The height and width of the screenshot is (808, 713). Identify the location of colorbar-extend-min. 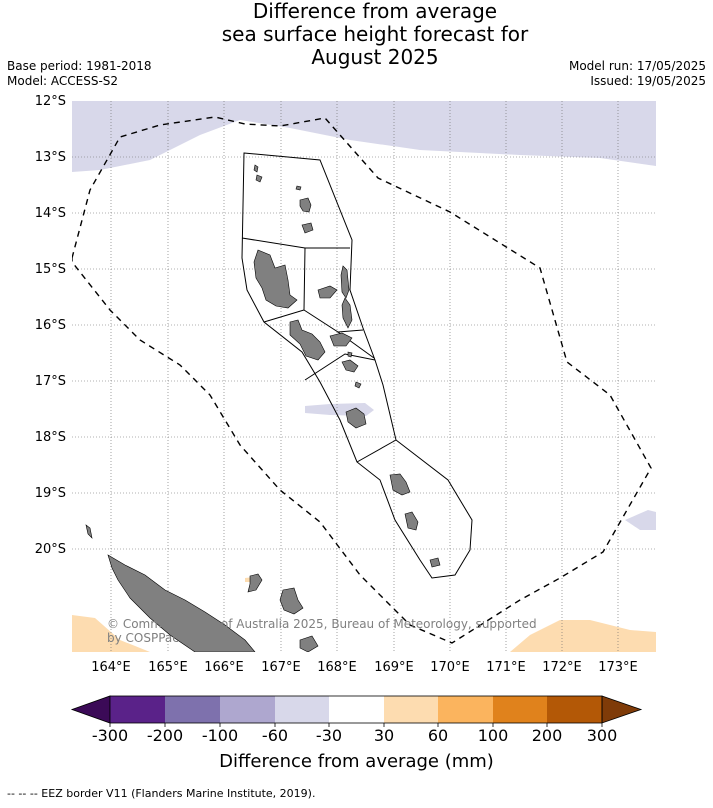
(90, 709).